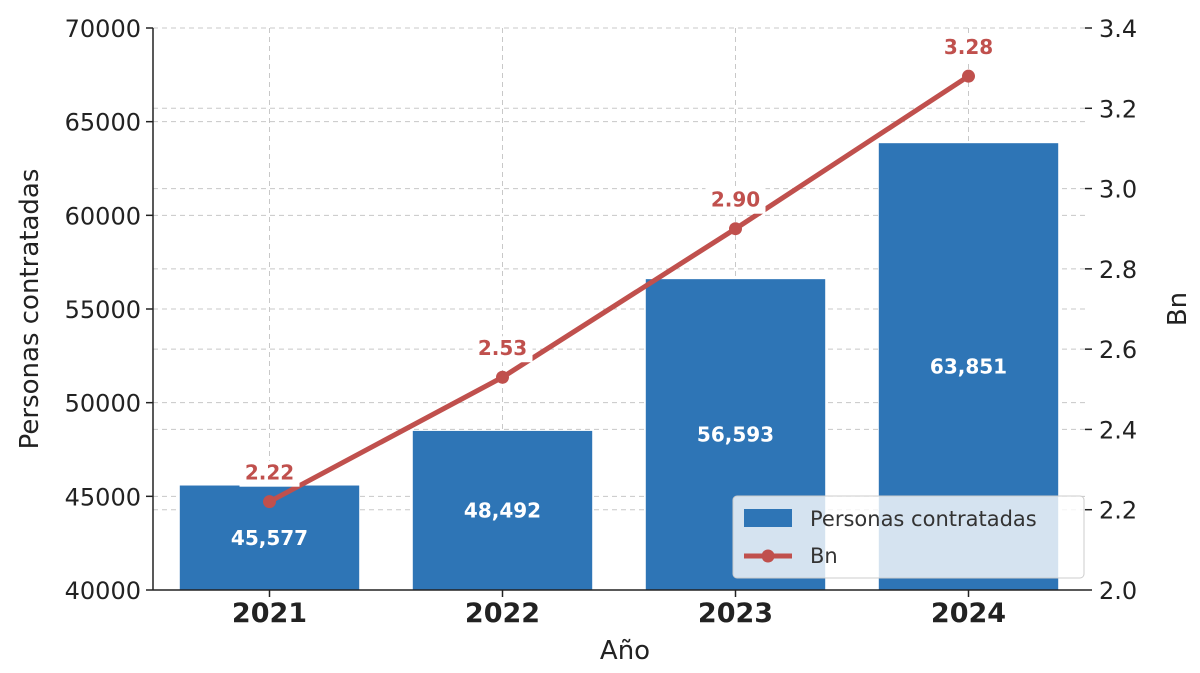  I want to click on y-tick-label: 40000, so click(103, 591).